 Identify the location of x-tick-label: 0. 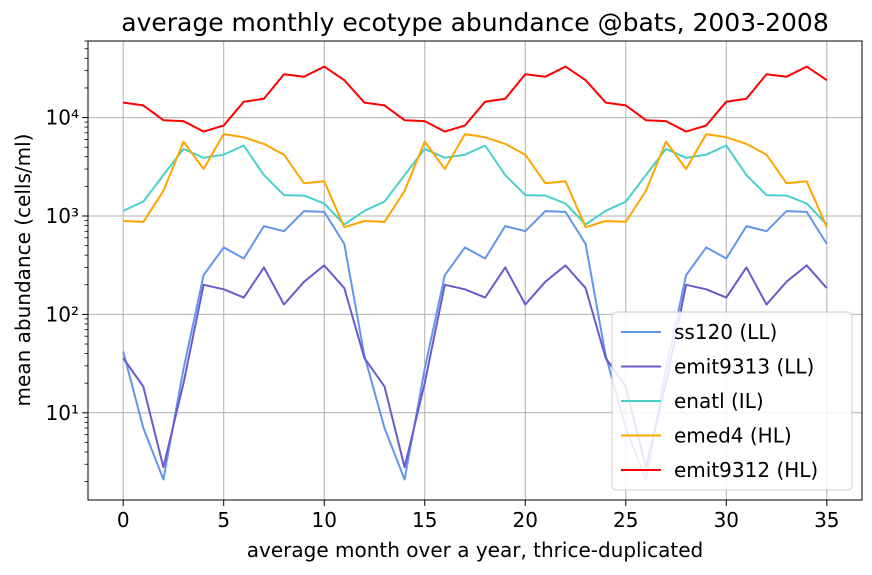
(123, 520).